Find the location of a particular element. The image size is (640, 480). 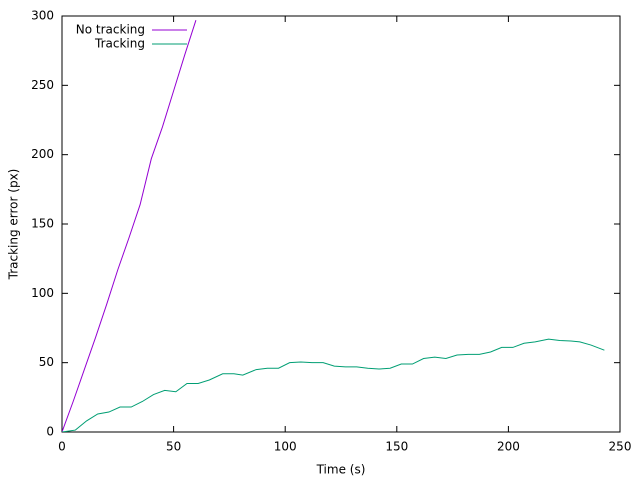

y-axis-label: Tracking error (px) is located at coordinates (14, 225).